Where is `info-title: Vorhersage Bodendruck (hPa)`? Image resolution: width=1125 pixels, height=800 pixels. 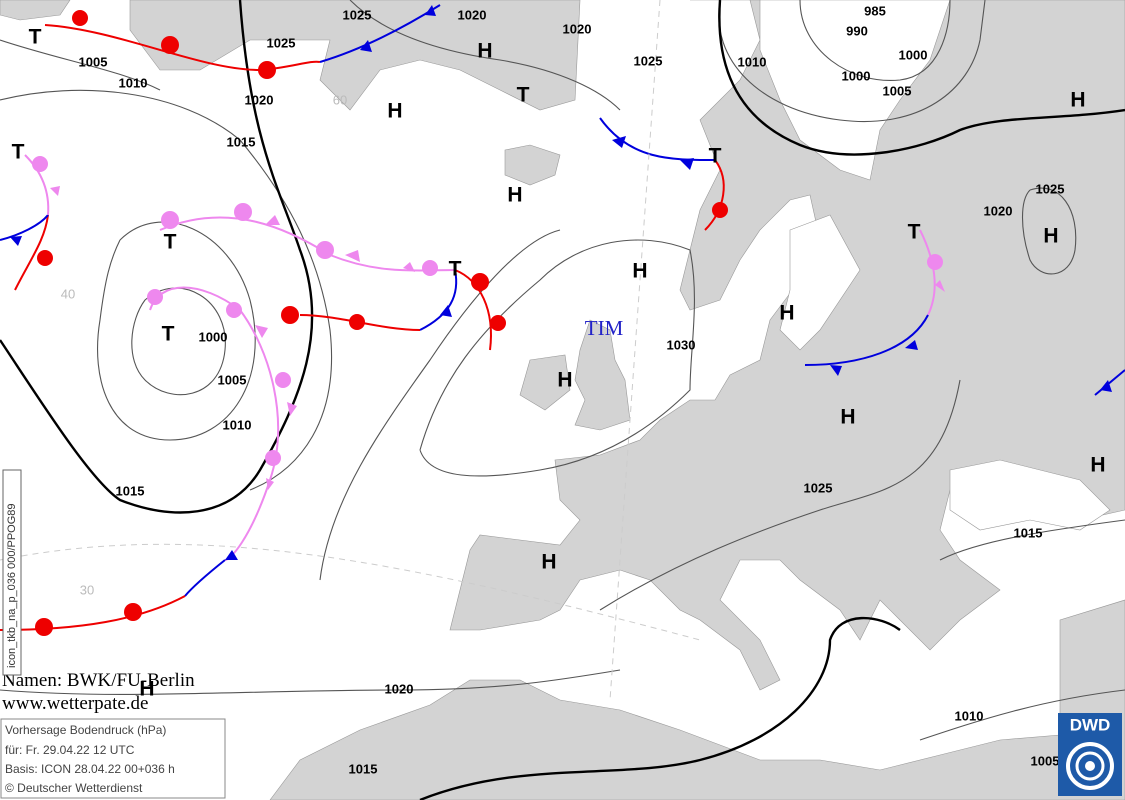
info-title: Vorhersage Bodendruck (hPa) is located at coordinates (85, 730).